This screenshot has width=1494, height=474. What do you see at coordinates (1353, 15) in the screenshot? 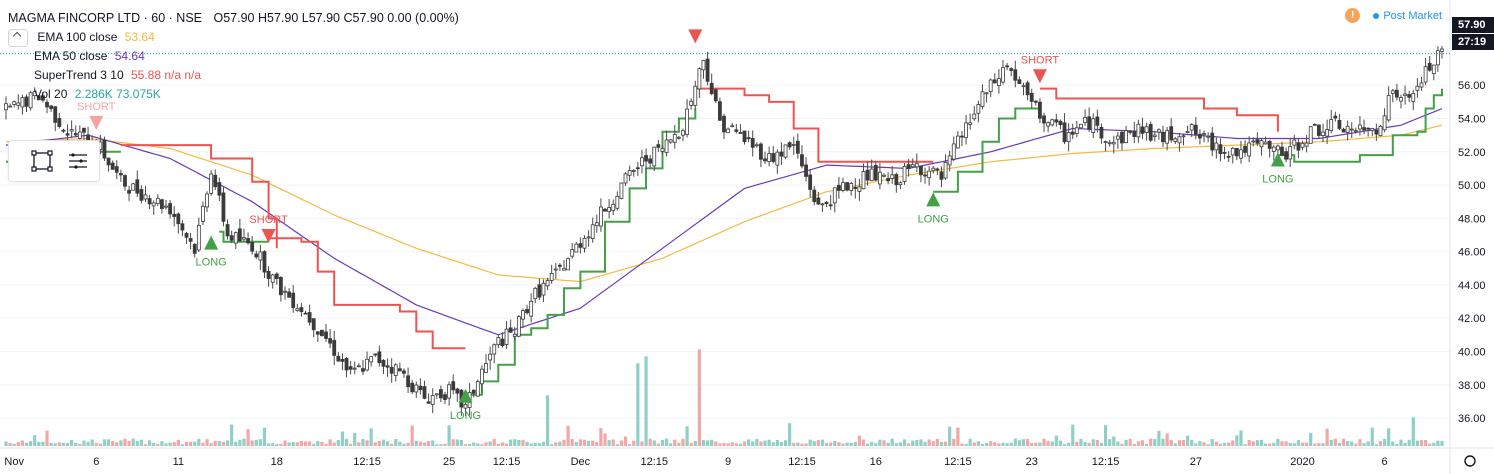
I see `warning-icon: !` at bounding box center [1353, 15].